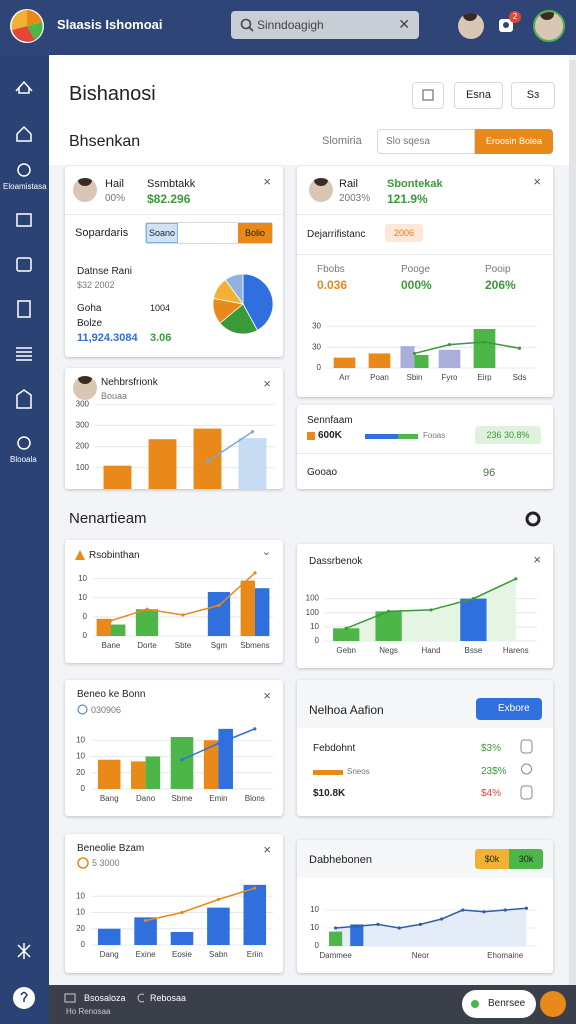 Image resolution: width=576 pixels, height=1024 pixels. Describe the element at coordinates (162, 233) in the screenshot. I see `tab: Soano` at that location.